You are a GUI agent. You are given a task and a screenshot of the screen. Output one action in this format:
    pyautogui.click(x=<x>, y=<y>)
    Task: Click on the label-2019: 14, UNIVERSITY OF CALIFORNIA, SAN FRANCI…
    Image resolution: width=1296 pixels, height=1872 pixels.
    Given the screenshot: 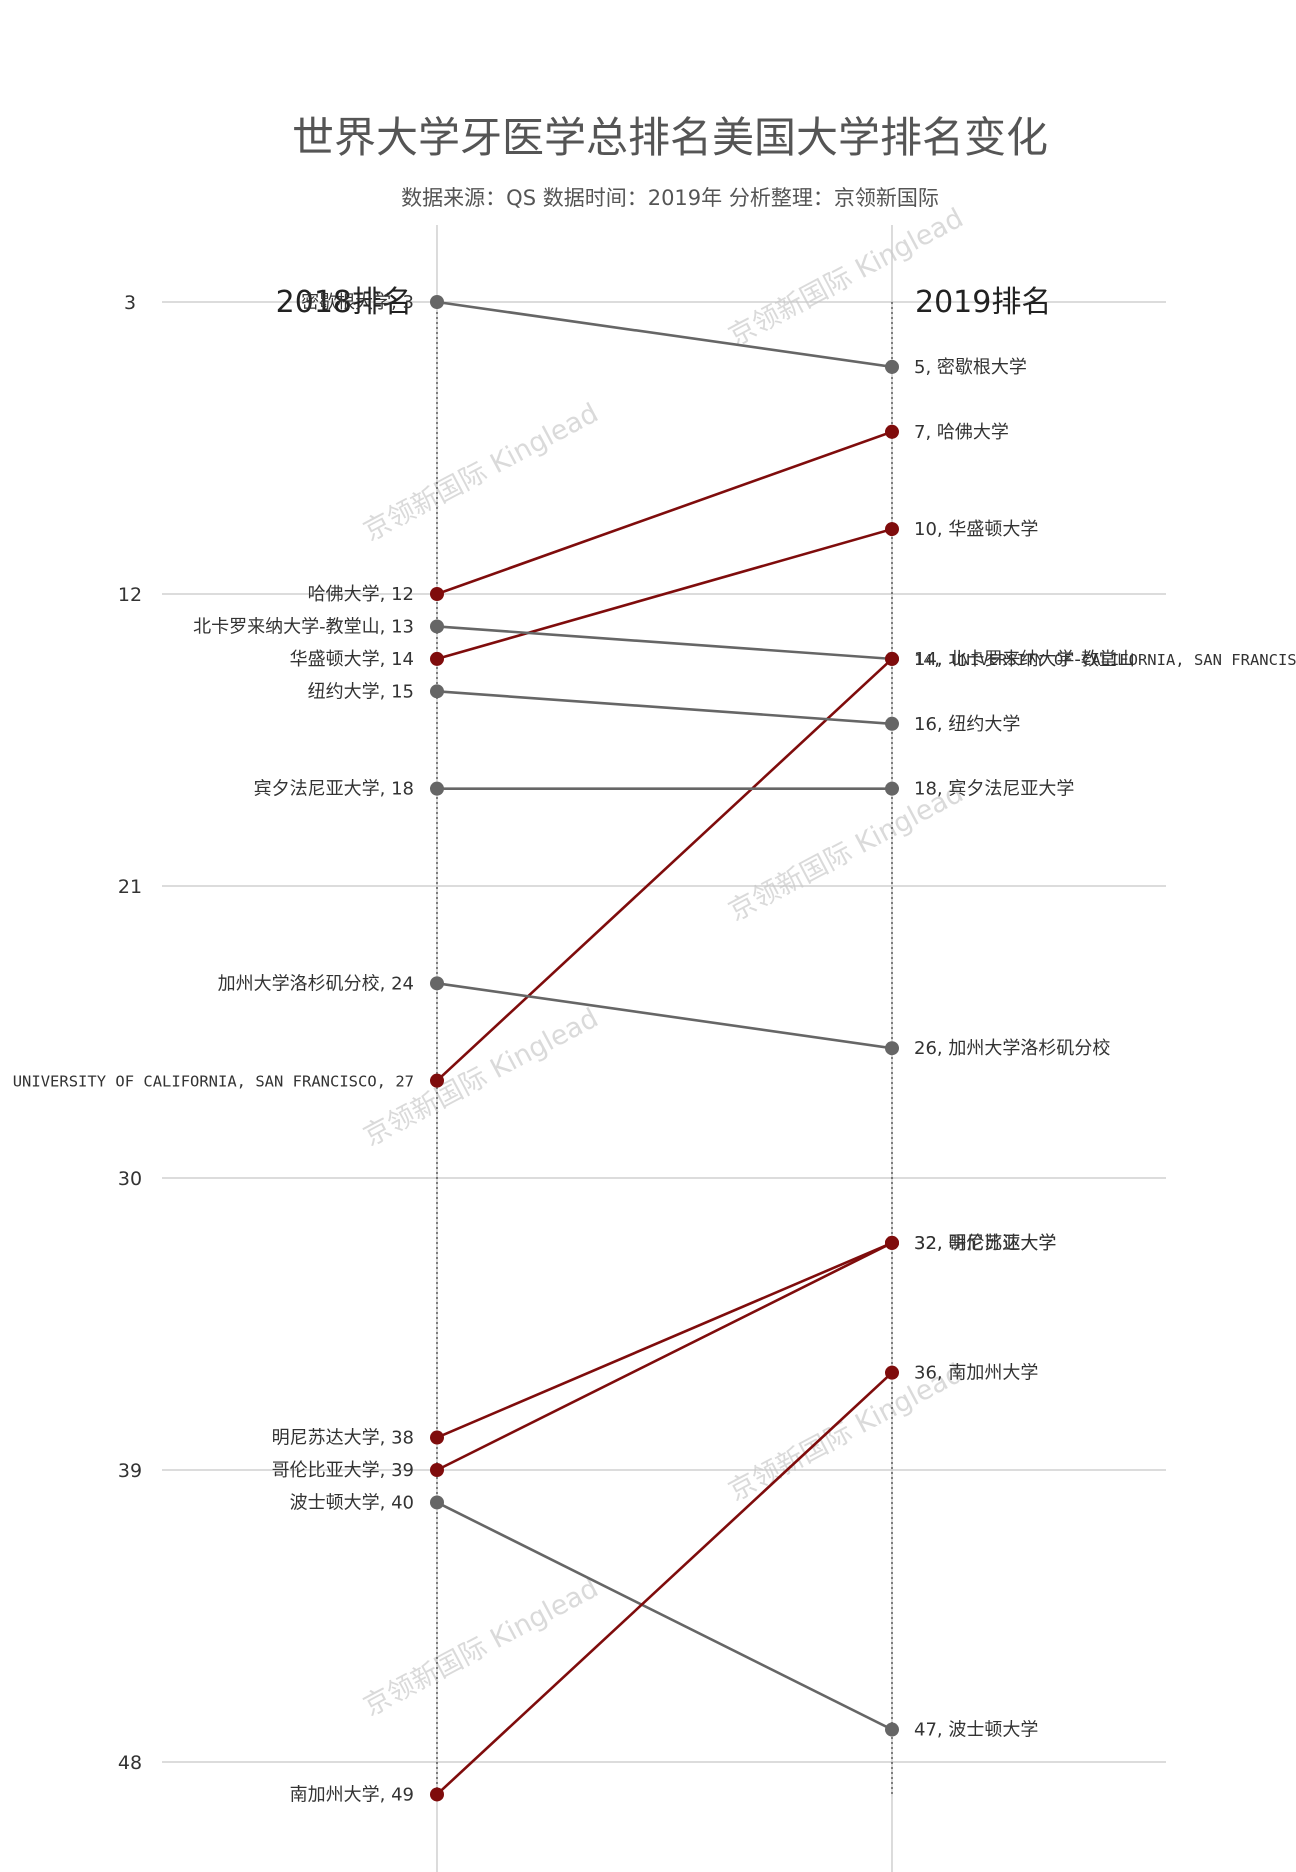 What is the action you would take?
    pyautogui.click(x=1105, y=660)
    